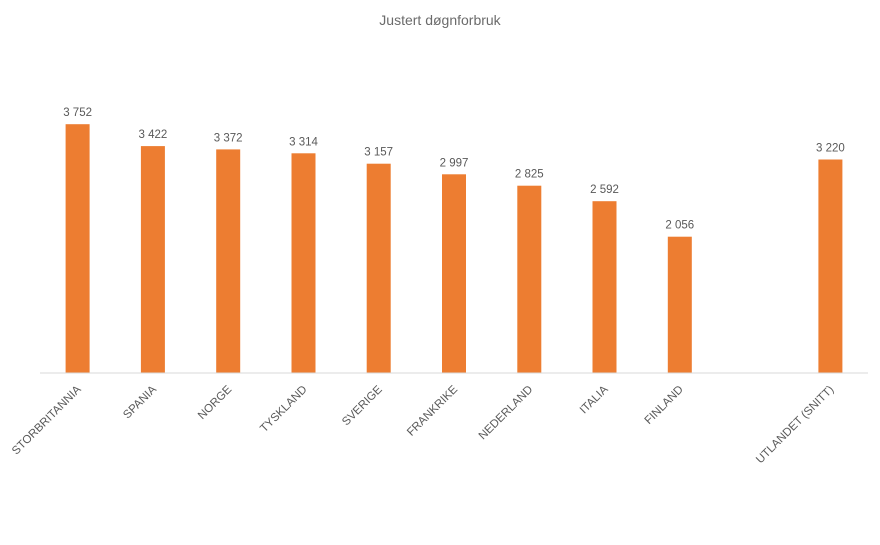 This screenshot has height=545, width=880. What do you see at coordinates (830, 266) in the screenshot?
I see `bar-utlandet-snitt` at bounding box center [830, 266].